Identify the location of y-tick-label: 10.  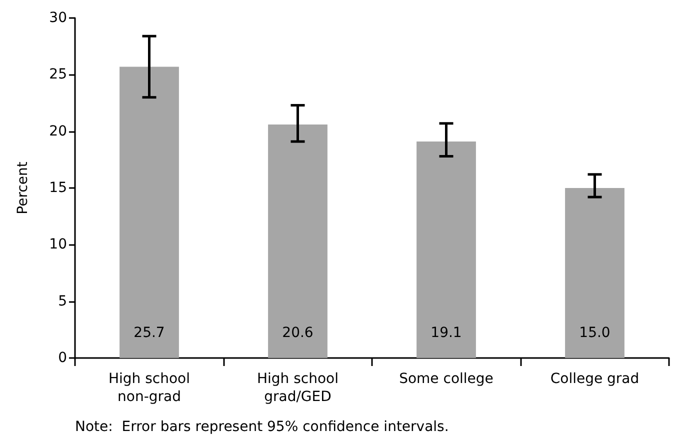
(58, 244).